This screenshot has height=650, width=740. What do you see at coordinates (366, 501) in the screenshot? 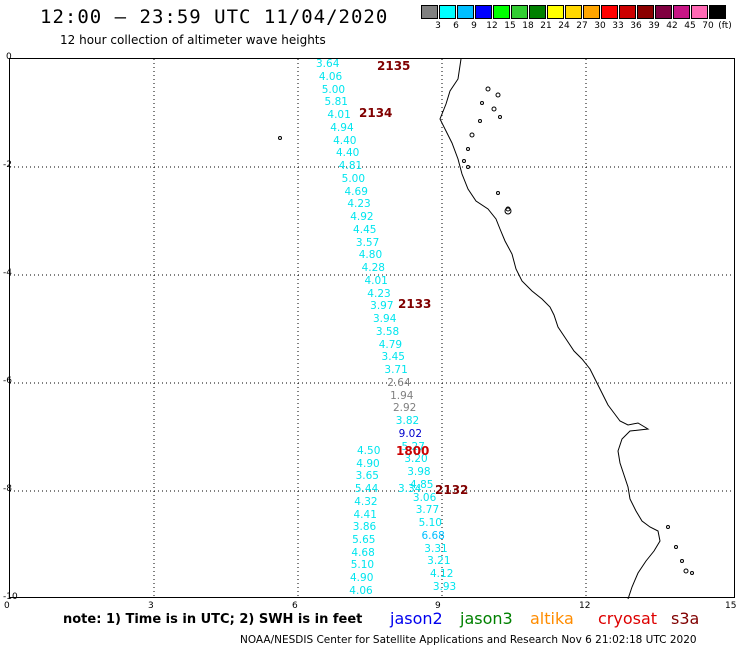
I see `wave-height-value: 4.32` at bounding box center [366, 501].